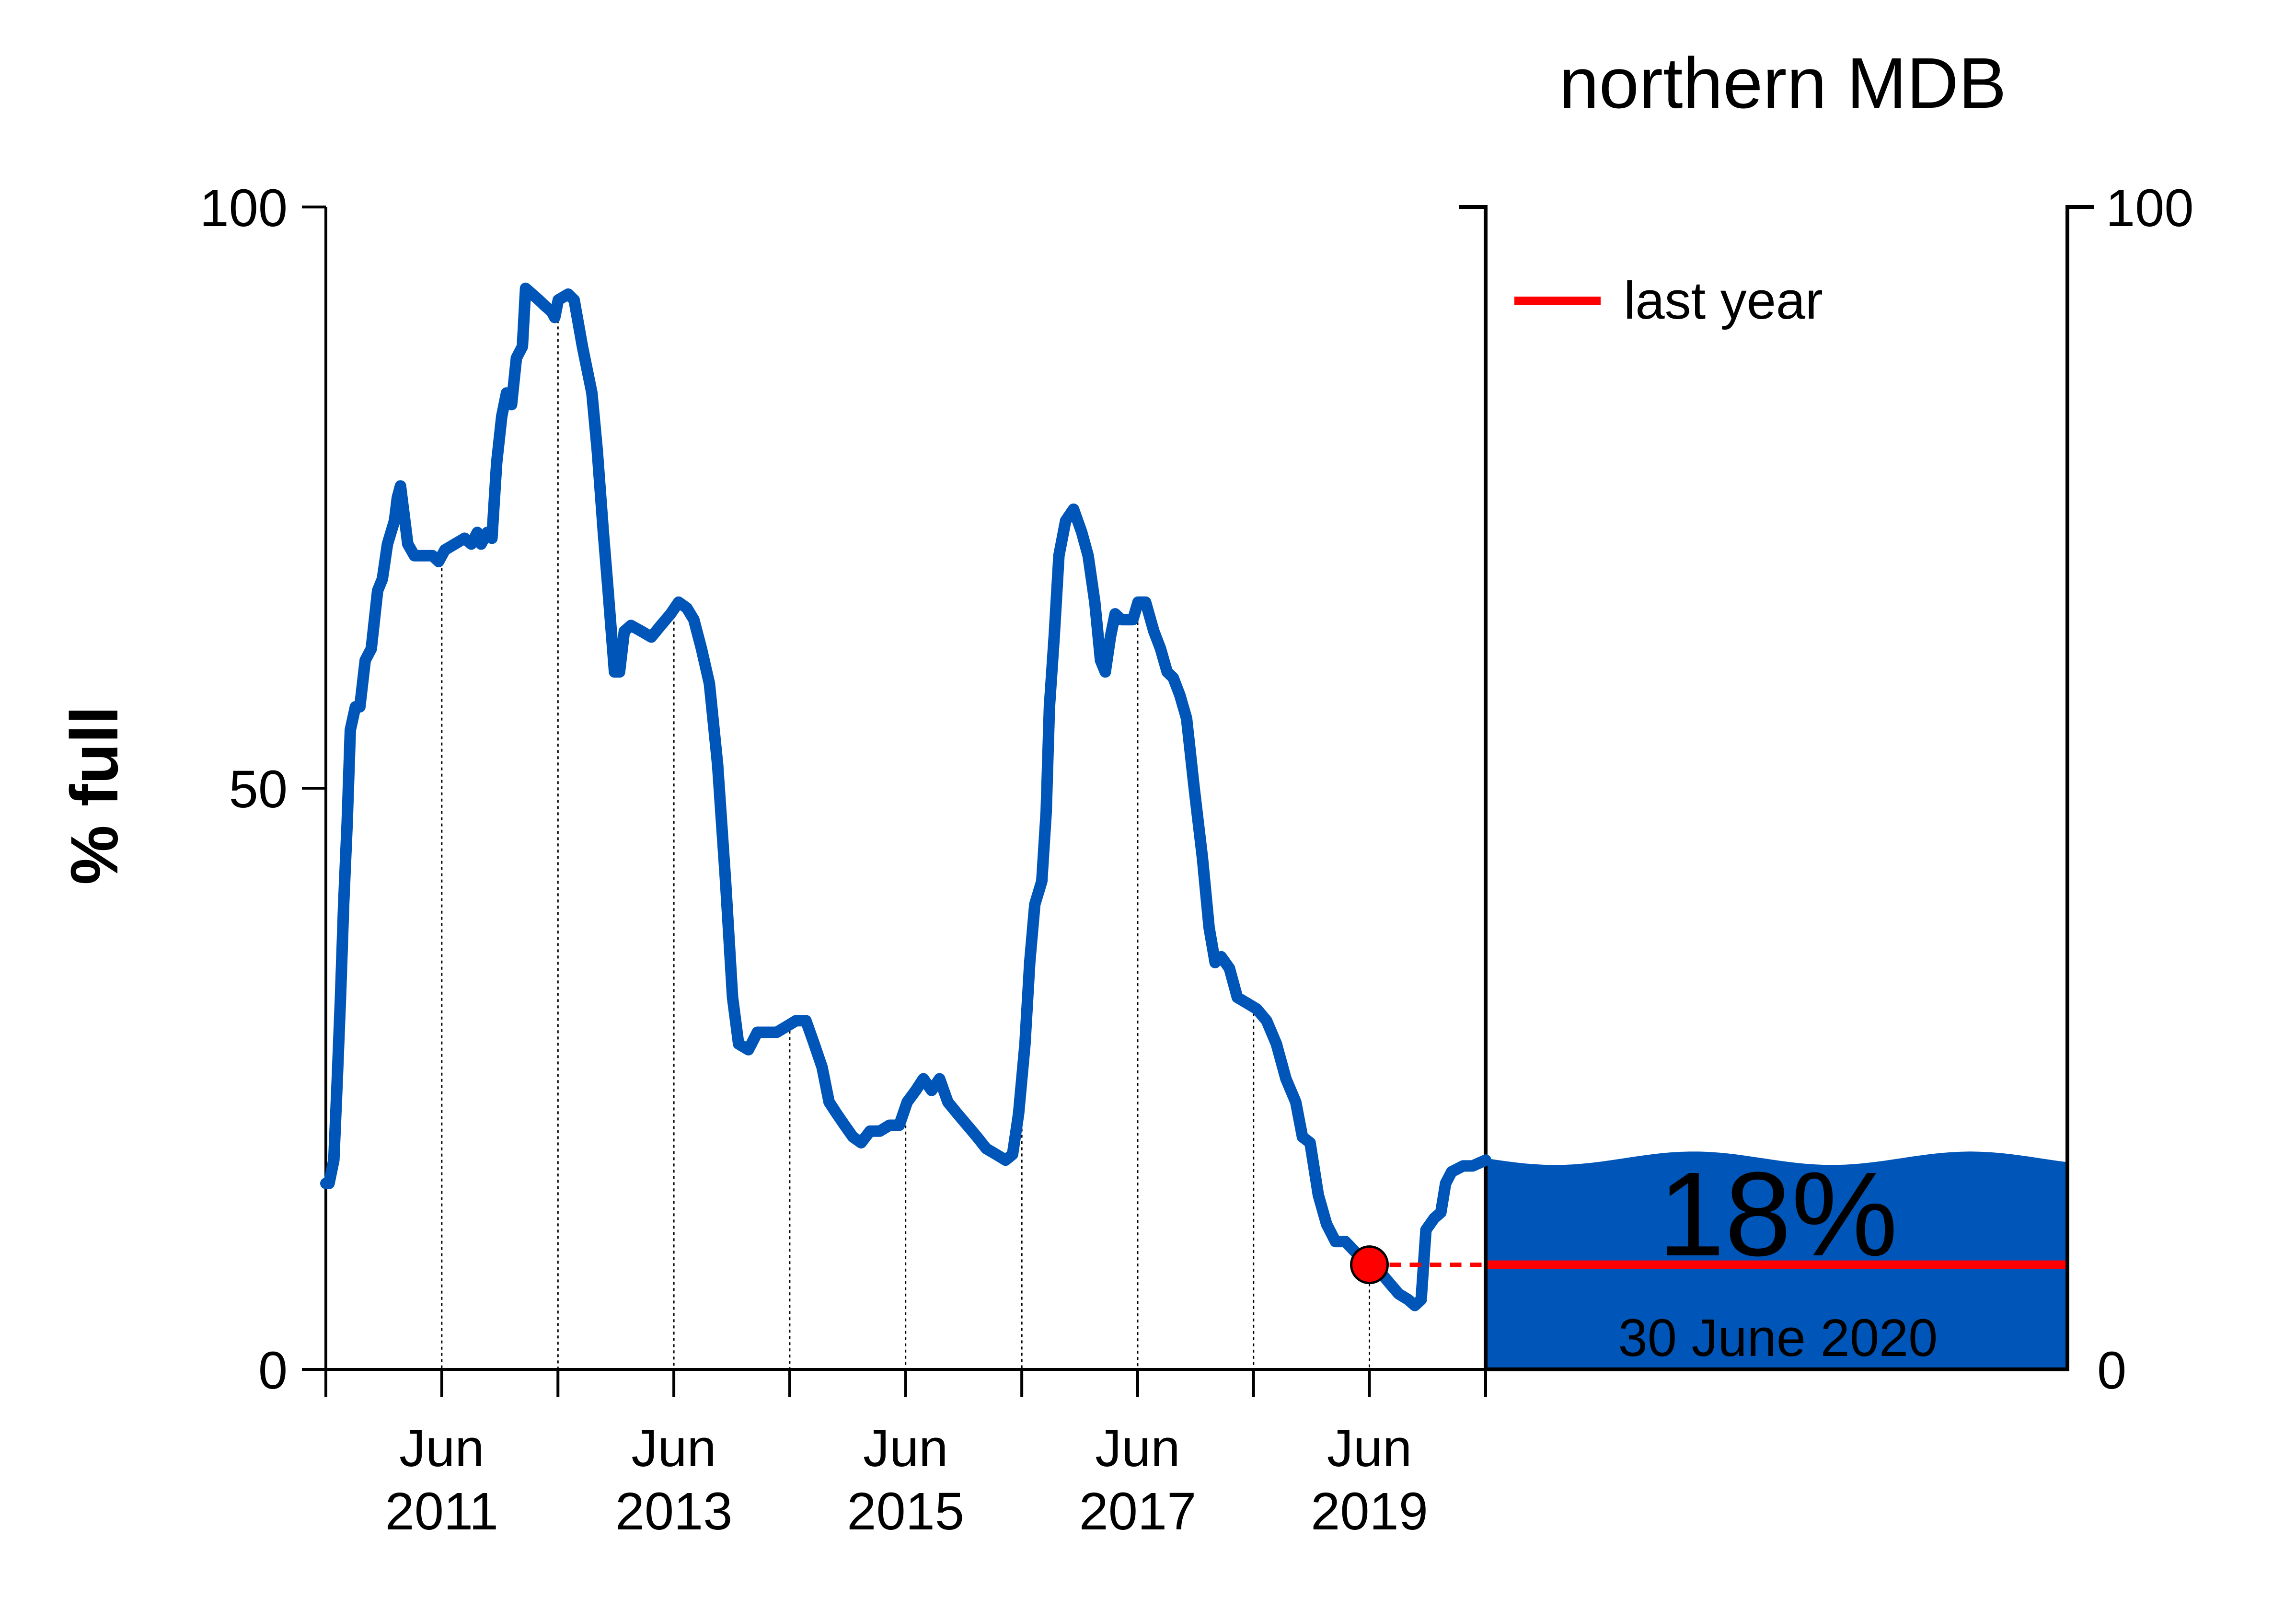 The image size is (2296, 1608). Describe the element at coordinates (1778, 1338) in the screenshot. I see `gauge-date-label: 30 June 2020` at that location.